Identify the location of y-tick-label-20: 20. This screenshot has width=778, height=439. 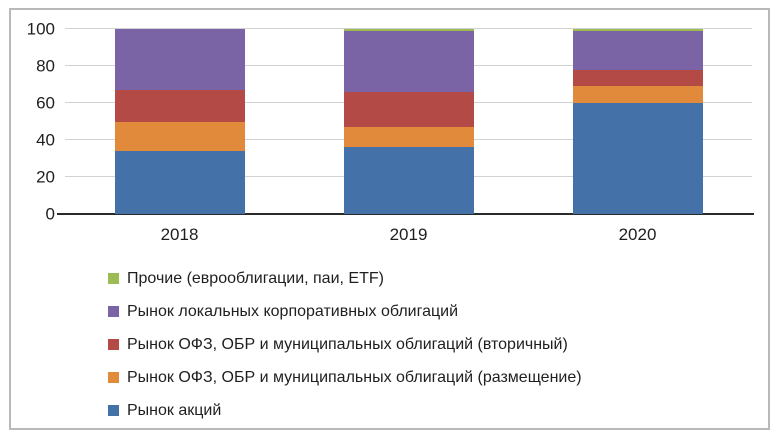
(45, 177).